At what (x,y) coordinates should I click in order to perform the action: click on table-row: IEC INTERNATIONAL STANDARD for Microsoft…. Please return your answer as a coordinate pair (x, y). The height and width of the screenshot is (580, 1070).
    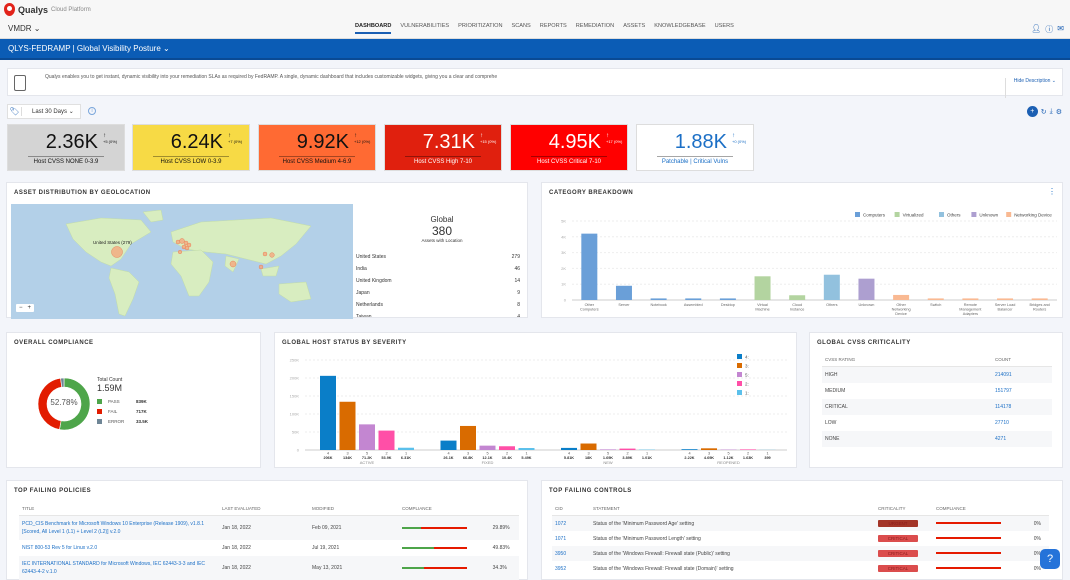
    Looking at the image, I should click on (269, 568).